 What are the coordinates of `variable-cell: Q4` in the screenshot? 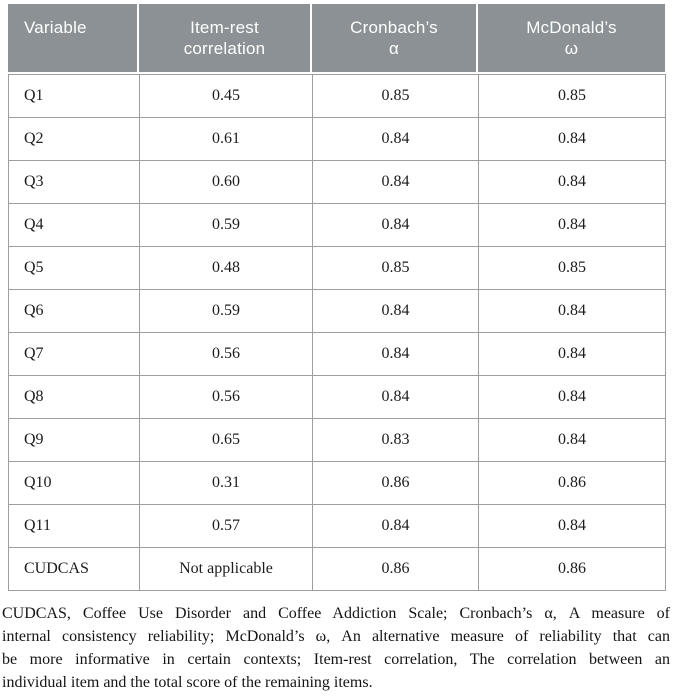 It's located at (74, 225).